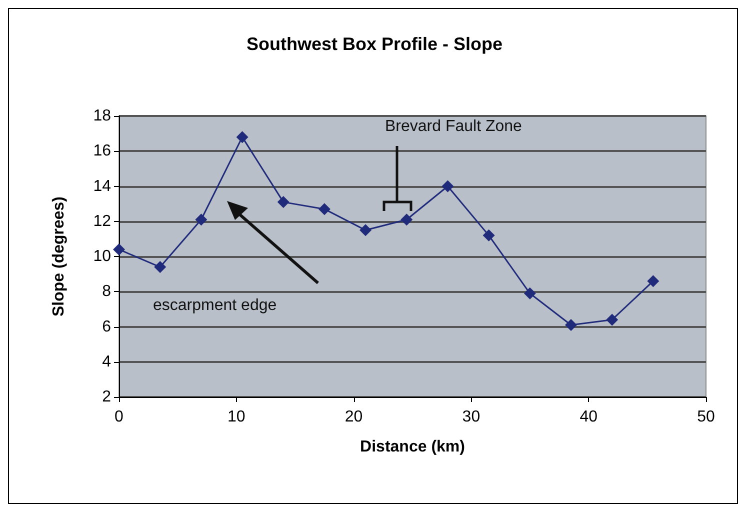 The image size is (749, 514). What do you see at coordinates (102, 221) in the screenshot?
I see `y-tick-label: 12` at bounding box center [102, 221].